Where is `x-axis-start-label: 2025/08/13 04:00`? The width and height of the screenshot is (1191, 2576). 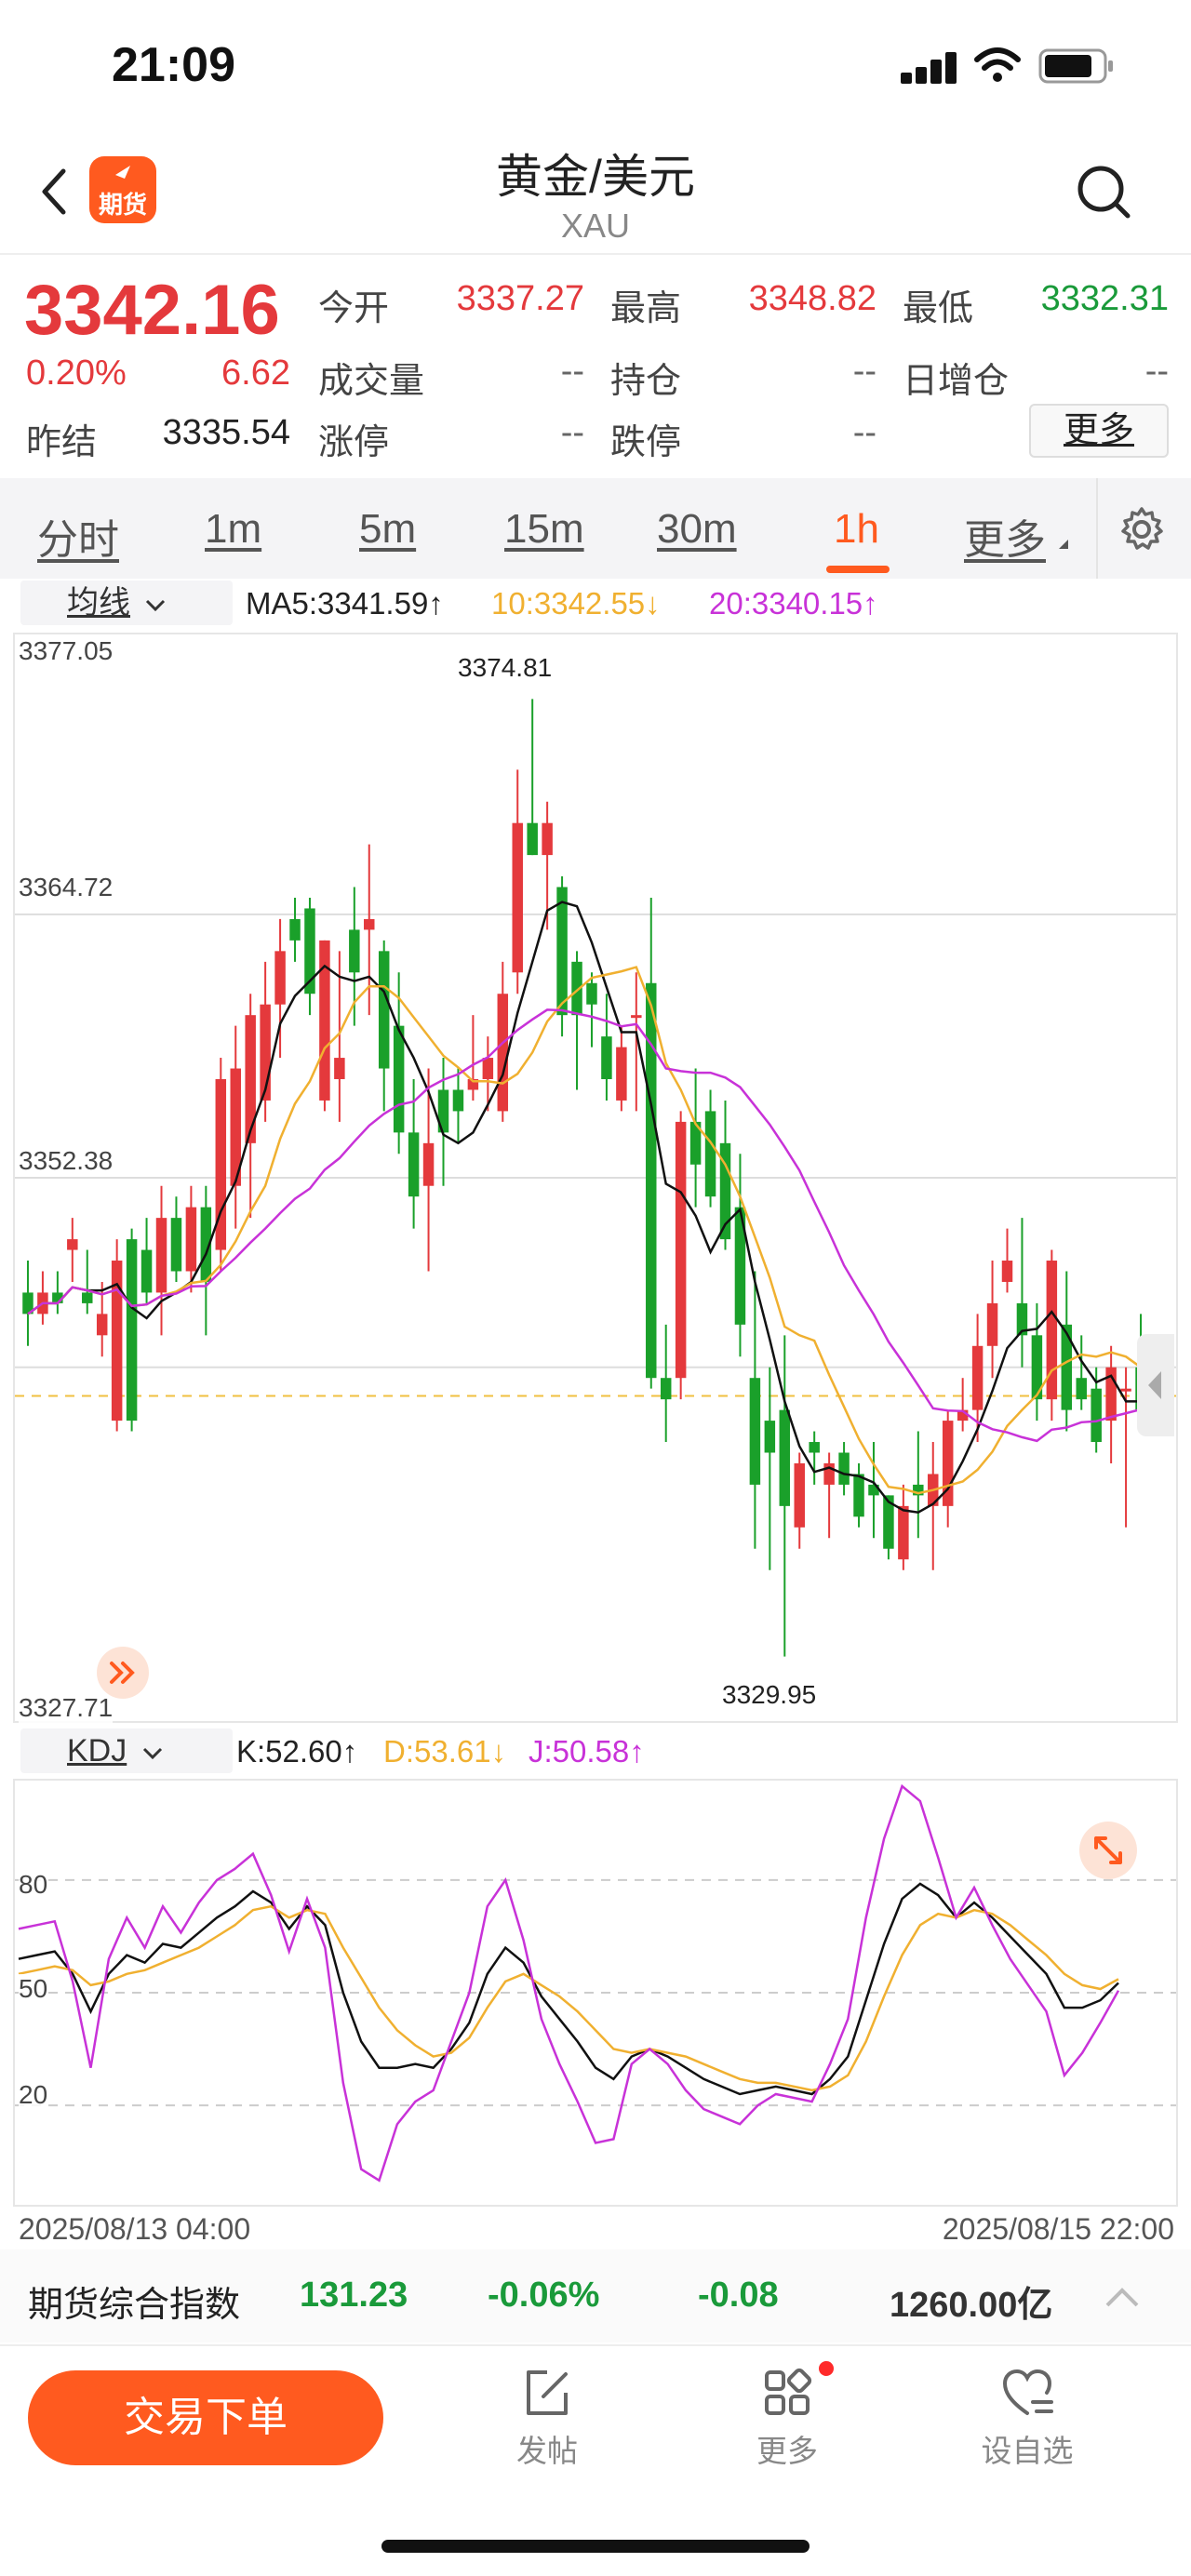
x-axis-start-label: 2025/08/13 04:00 is located at coordinates (135, 2229).